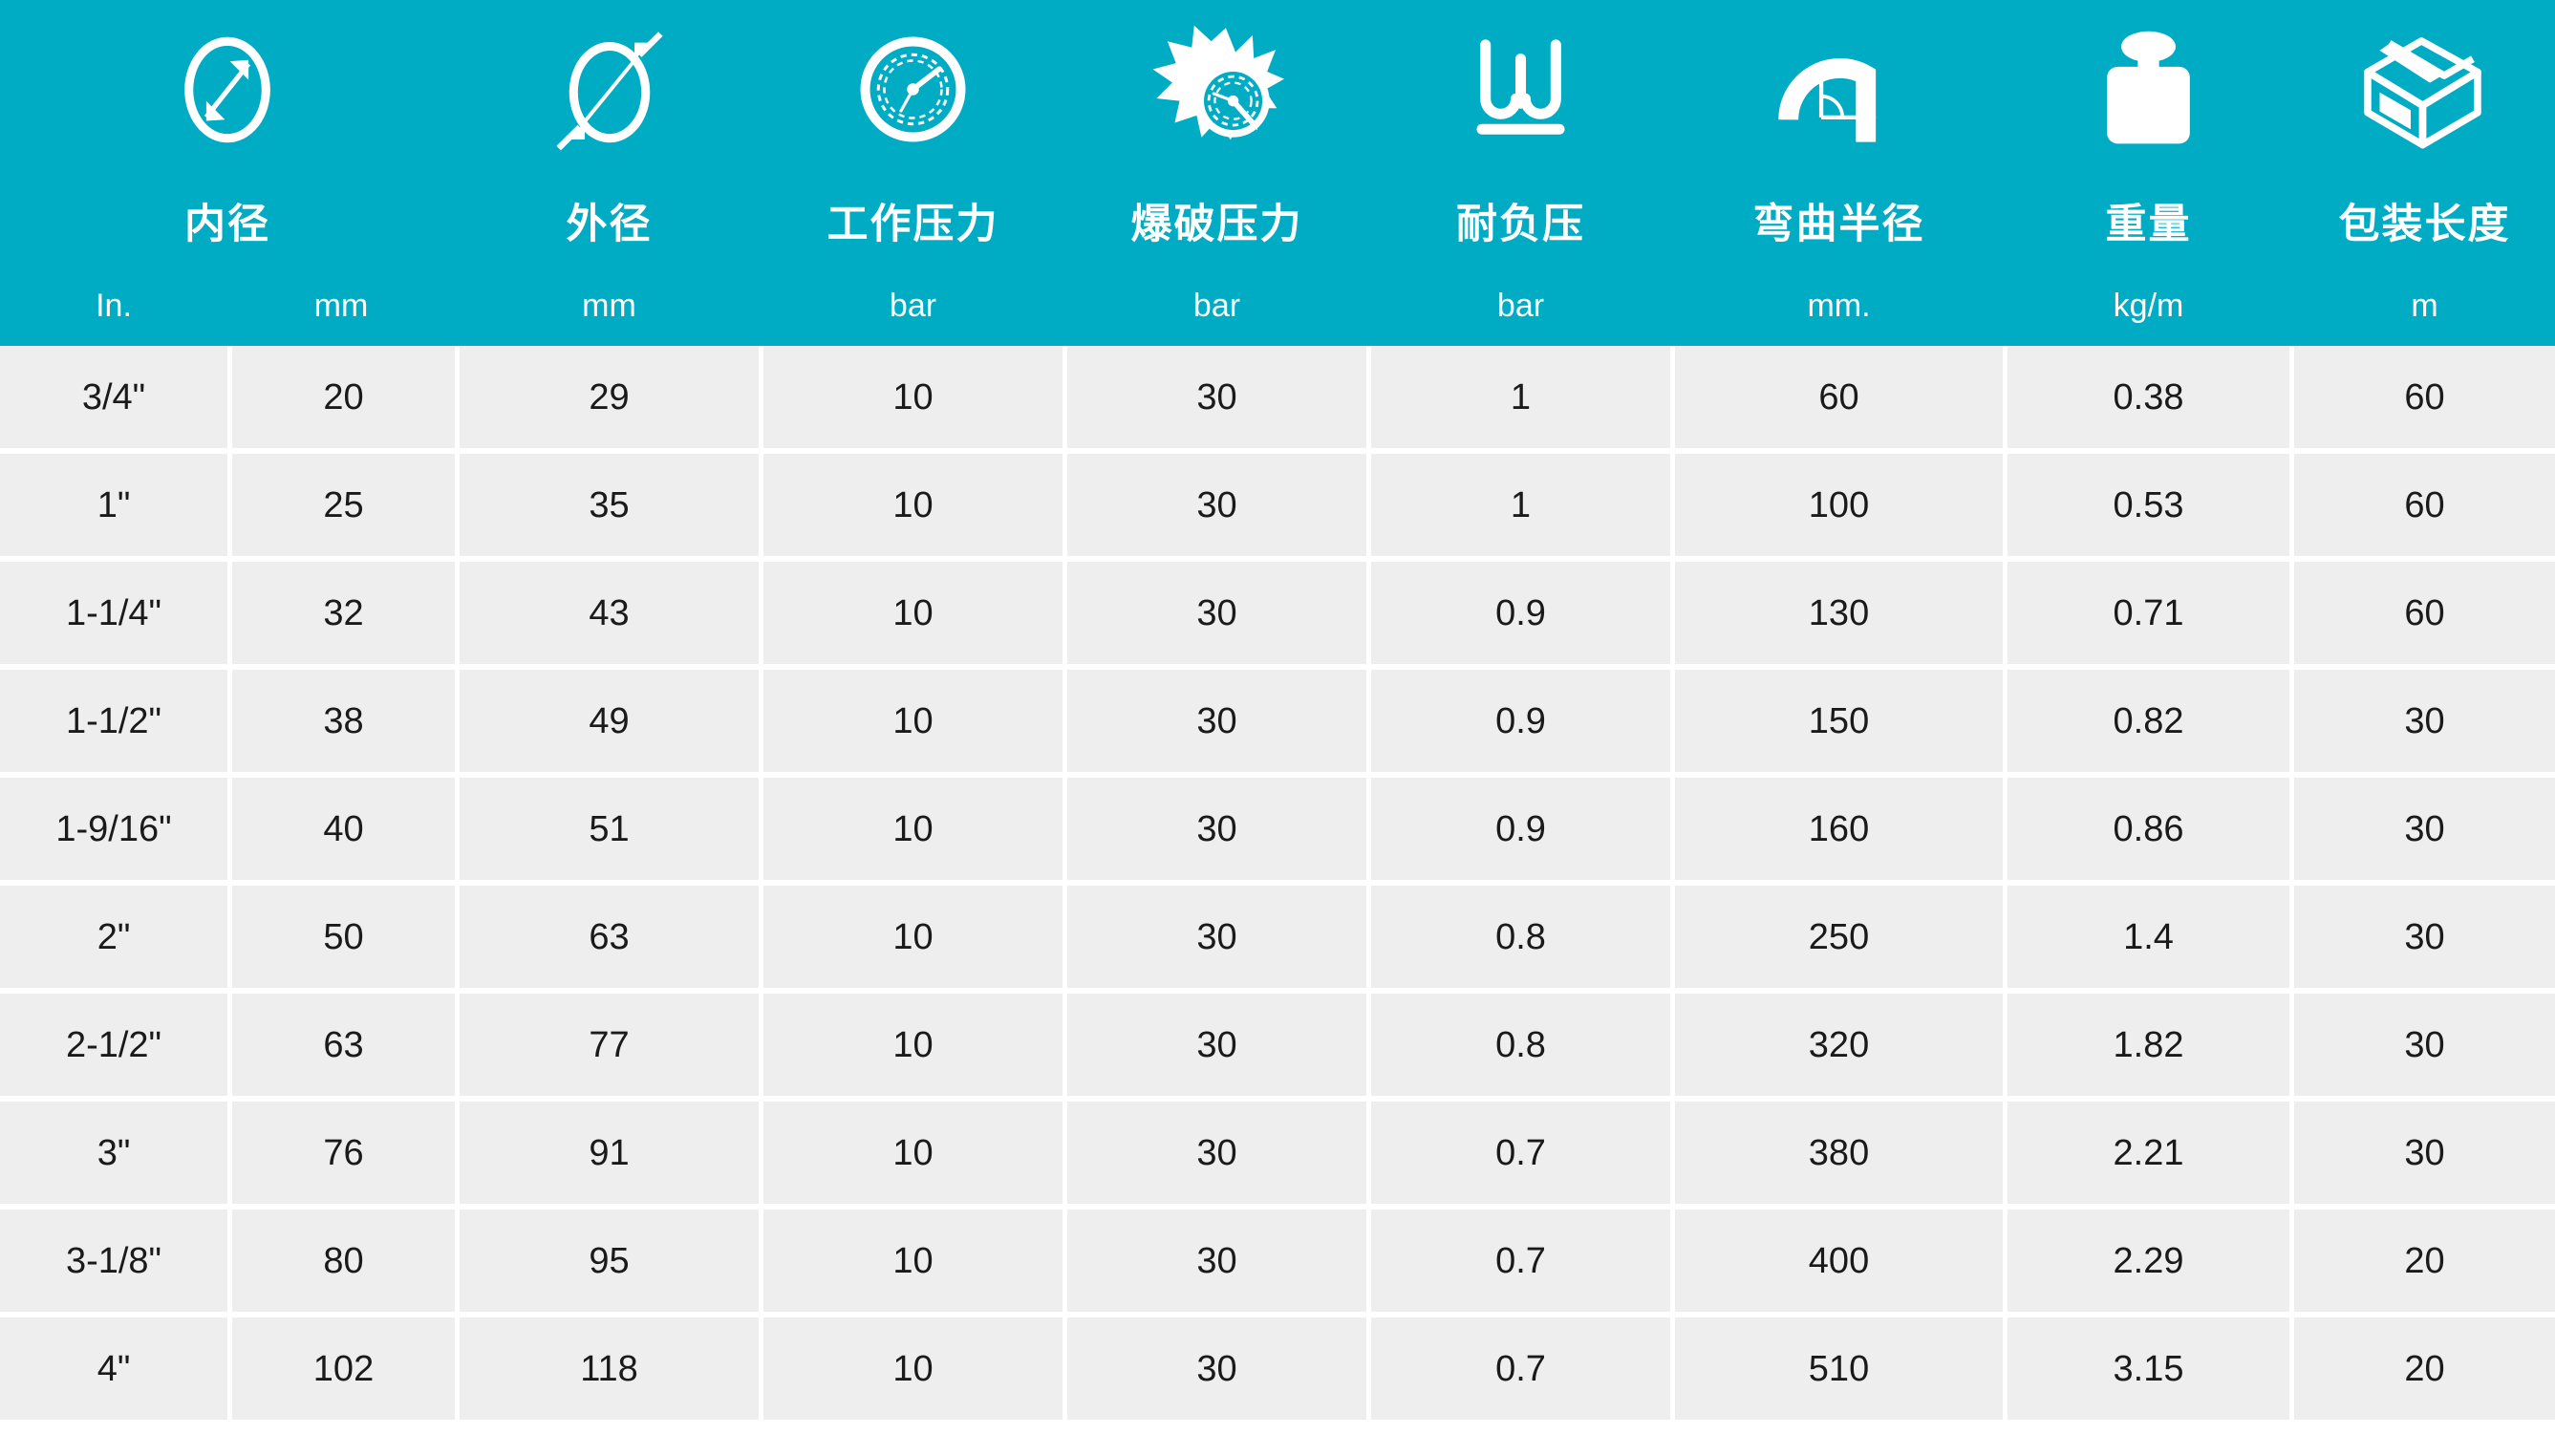 The width and height of the screenshot is (2555, 1456). I want to click on table-row: 51, so click(607, 832).